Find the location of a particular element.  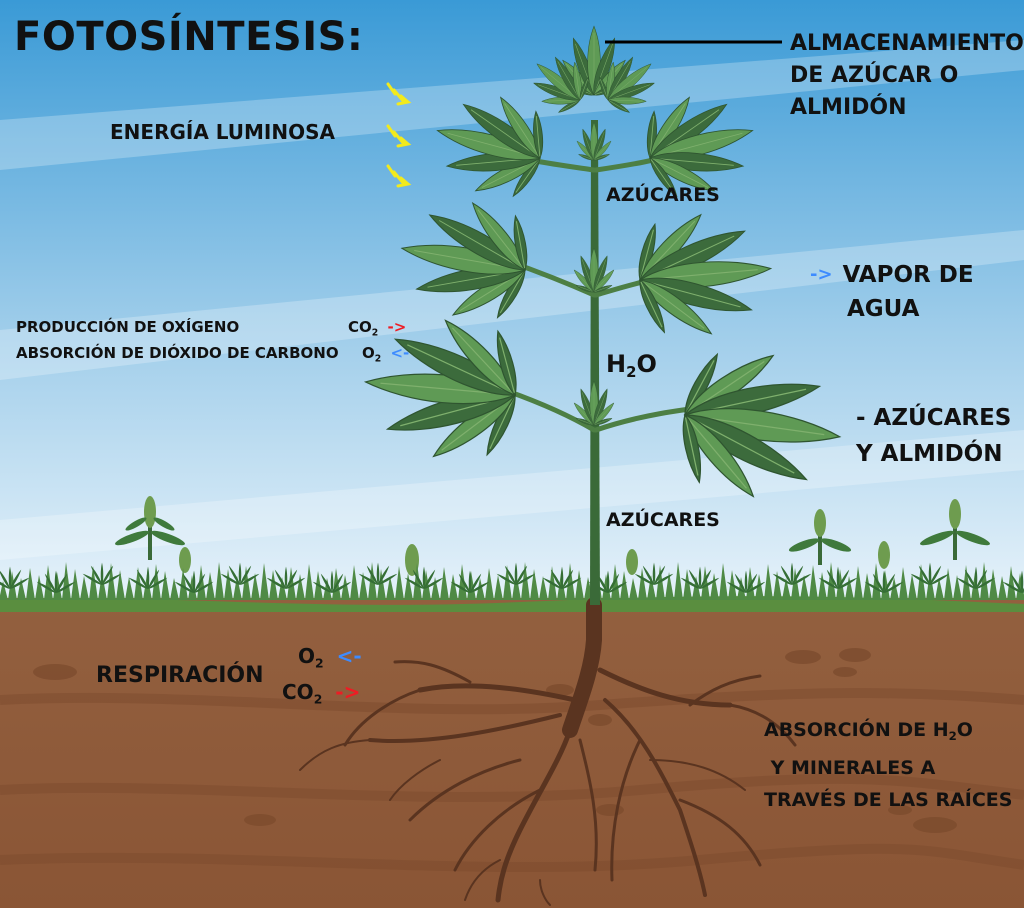

o2-in-arrow: <- is located at coordinates (400, 353).